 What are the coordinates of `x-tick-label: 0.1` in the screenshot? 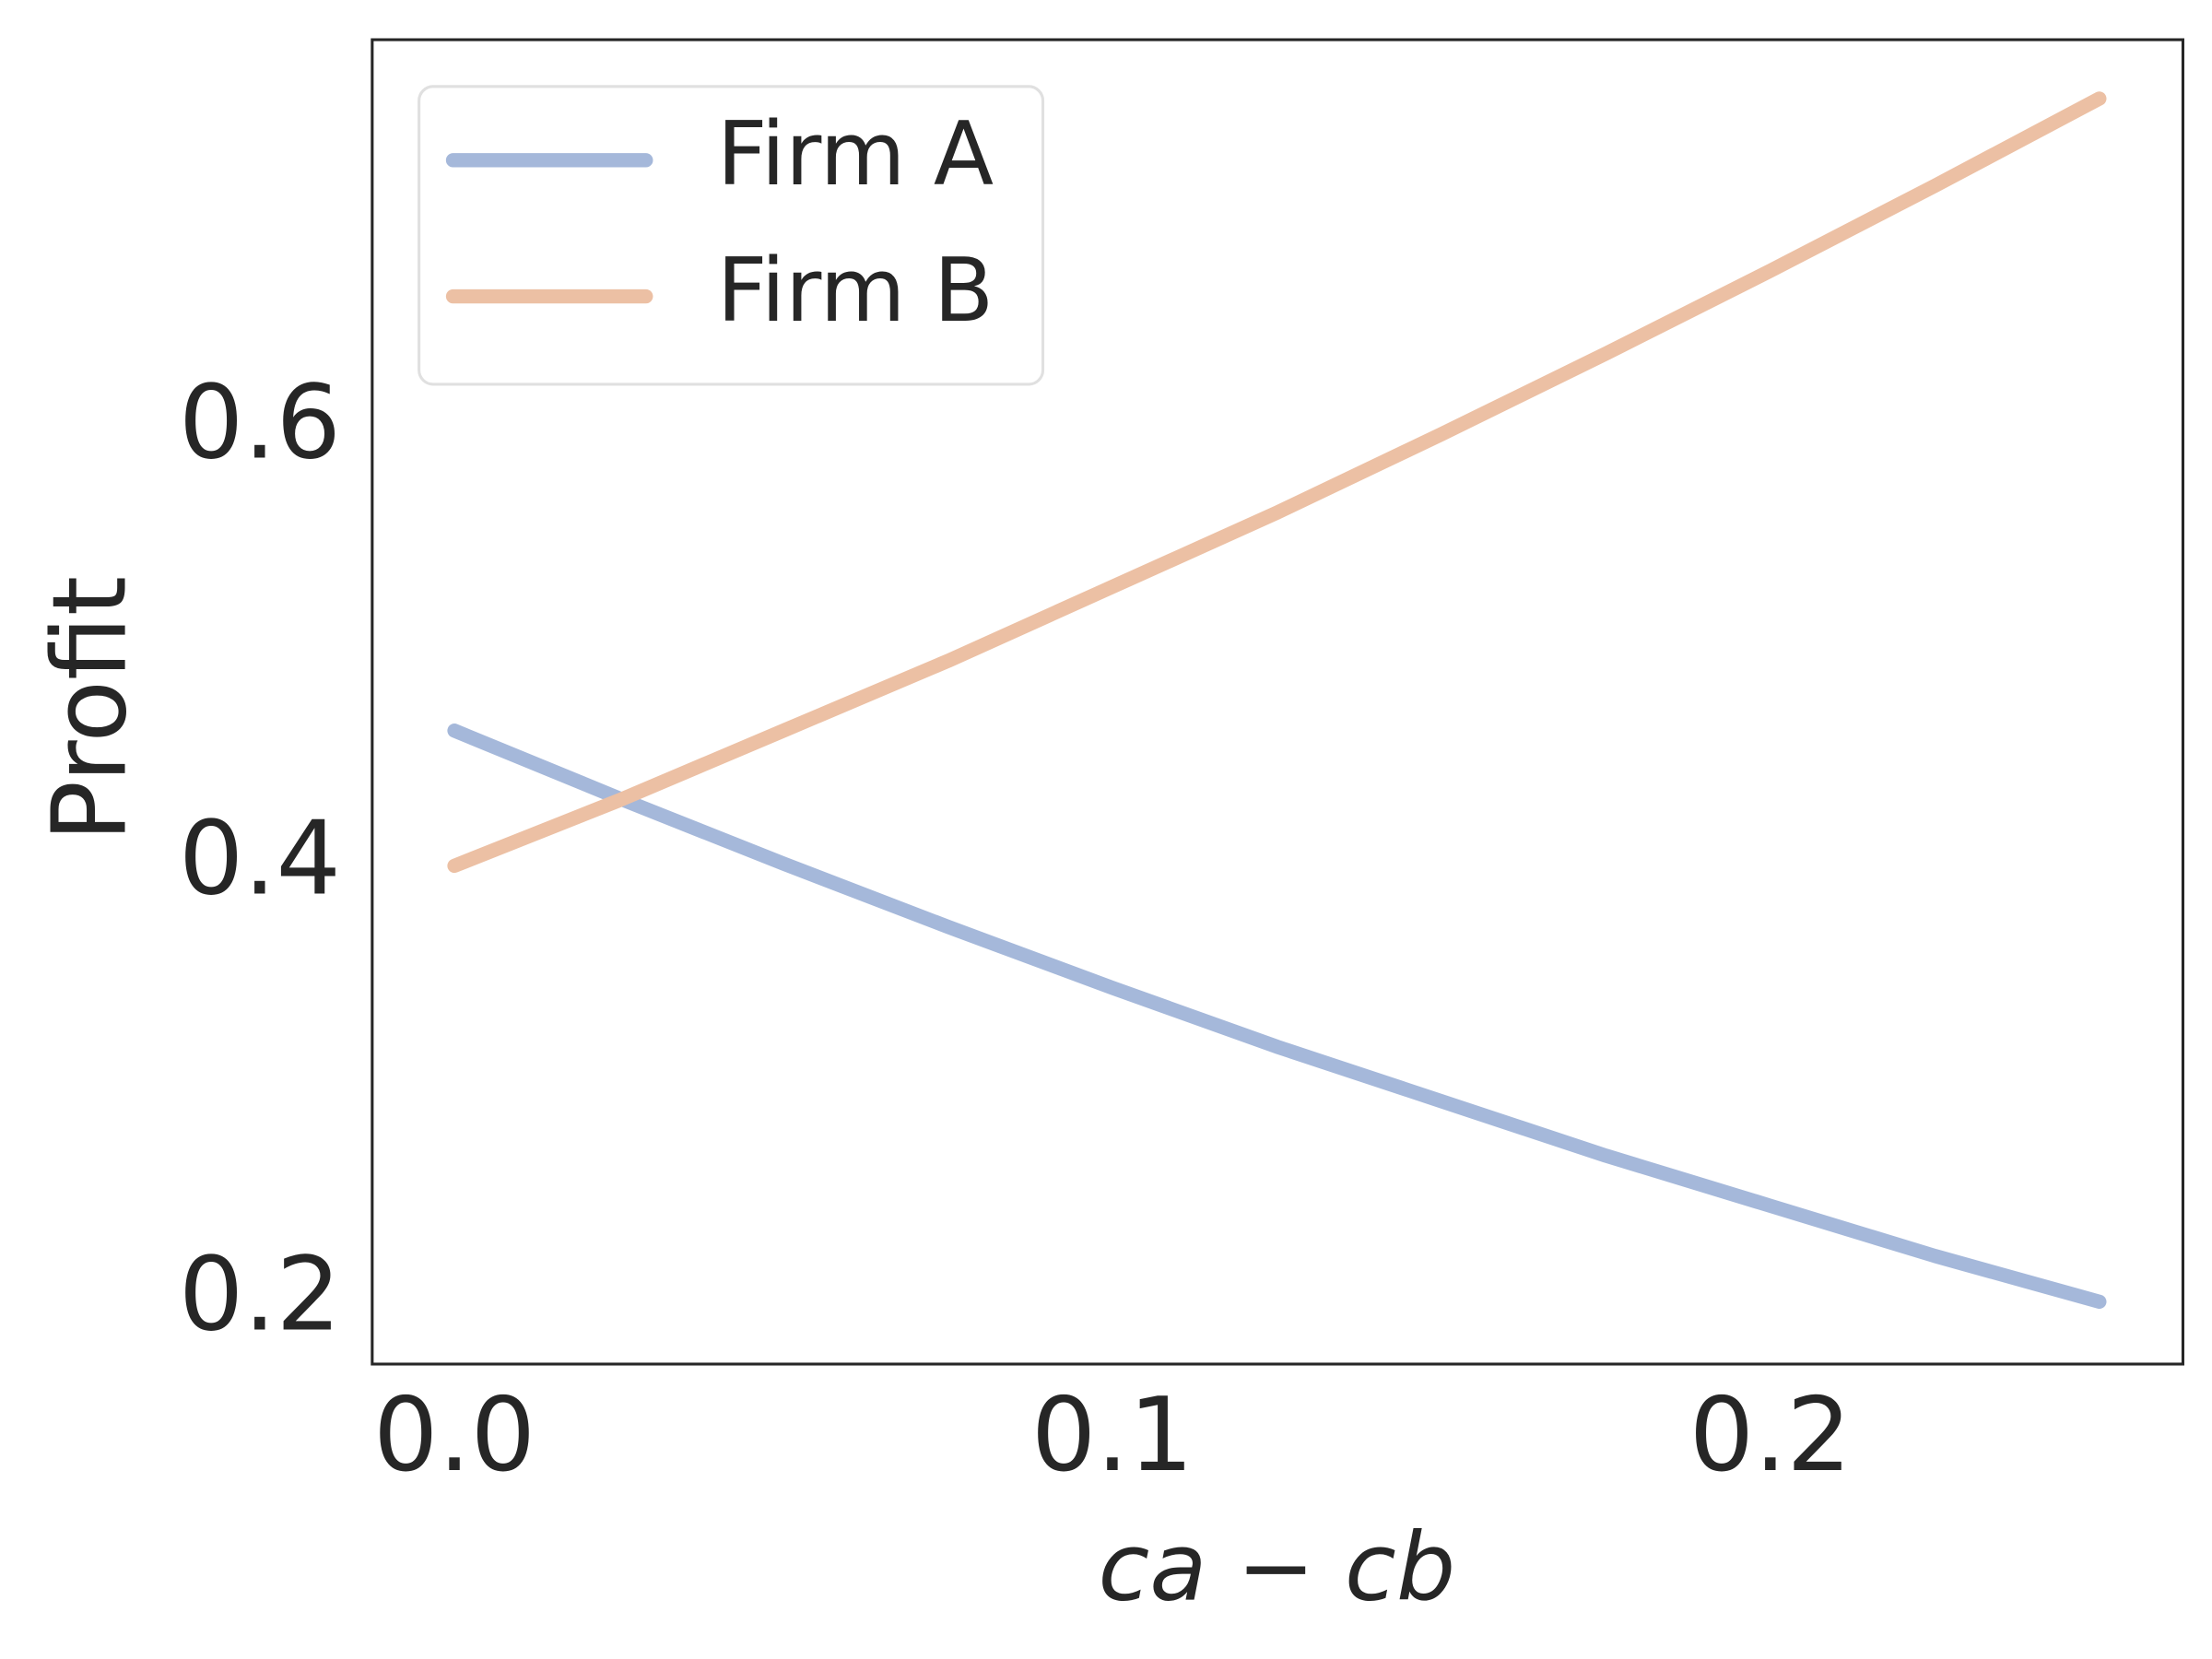 It's located at (1112, 1435).